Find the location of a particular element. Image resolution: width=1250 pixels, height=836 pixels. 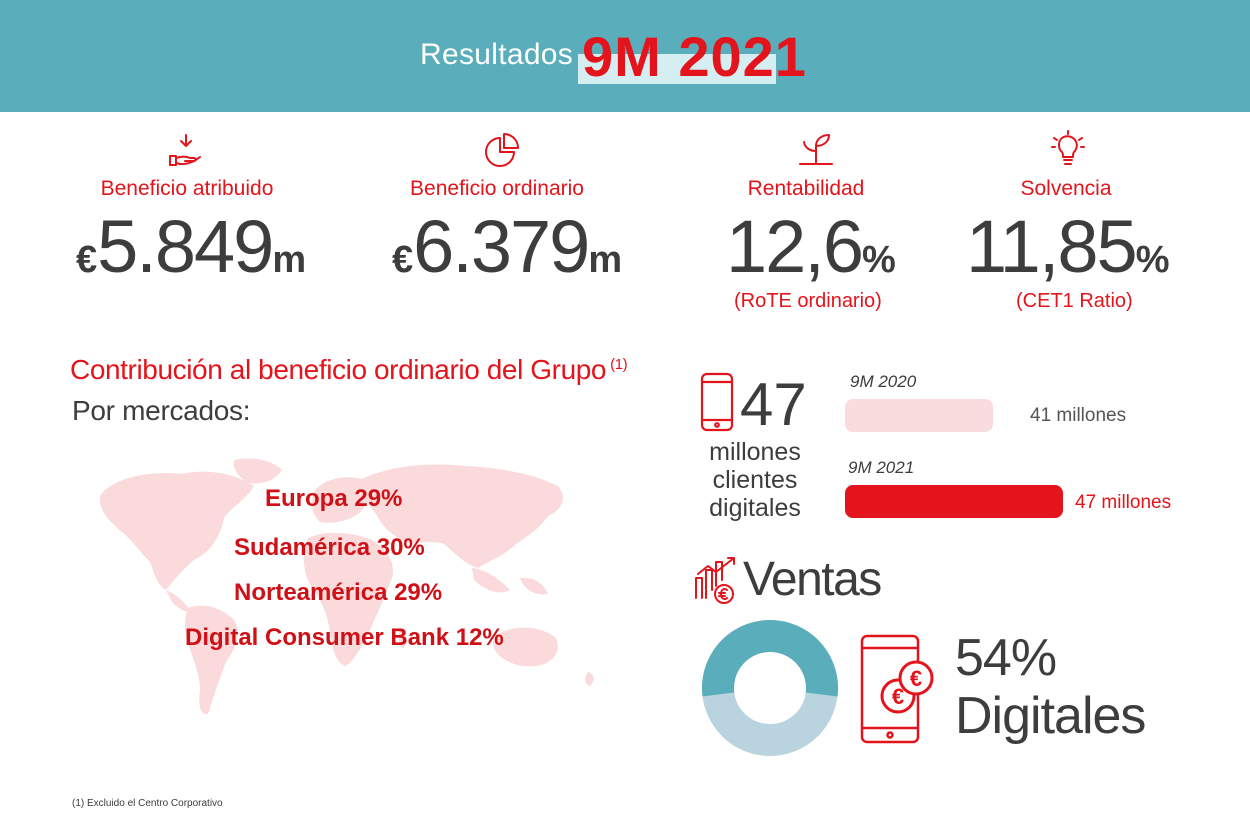

kpi-number: 5.849 is located at coordinates (185, 246).